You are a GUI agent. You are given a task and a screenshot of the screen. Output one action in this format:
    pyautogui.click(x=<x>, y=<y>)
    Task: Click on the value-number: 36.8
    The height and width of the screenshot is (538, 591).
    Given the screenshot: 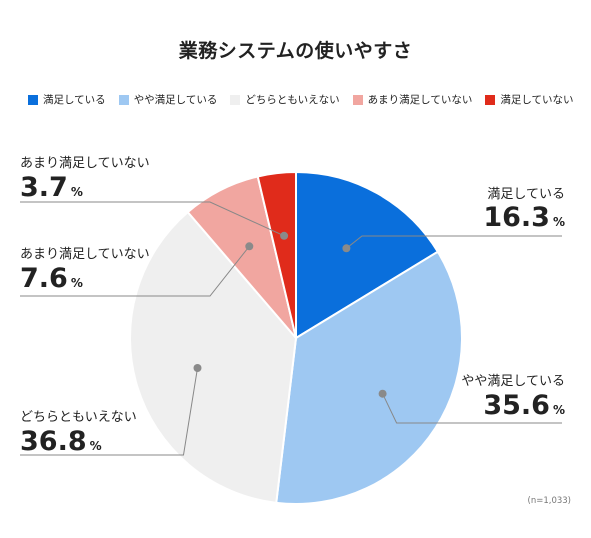 What is the action you would take?
    pyautogui.click(x=53, y=441)
    